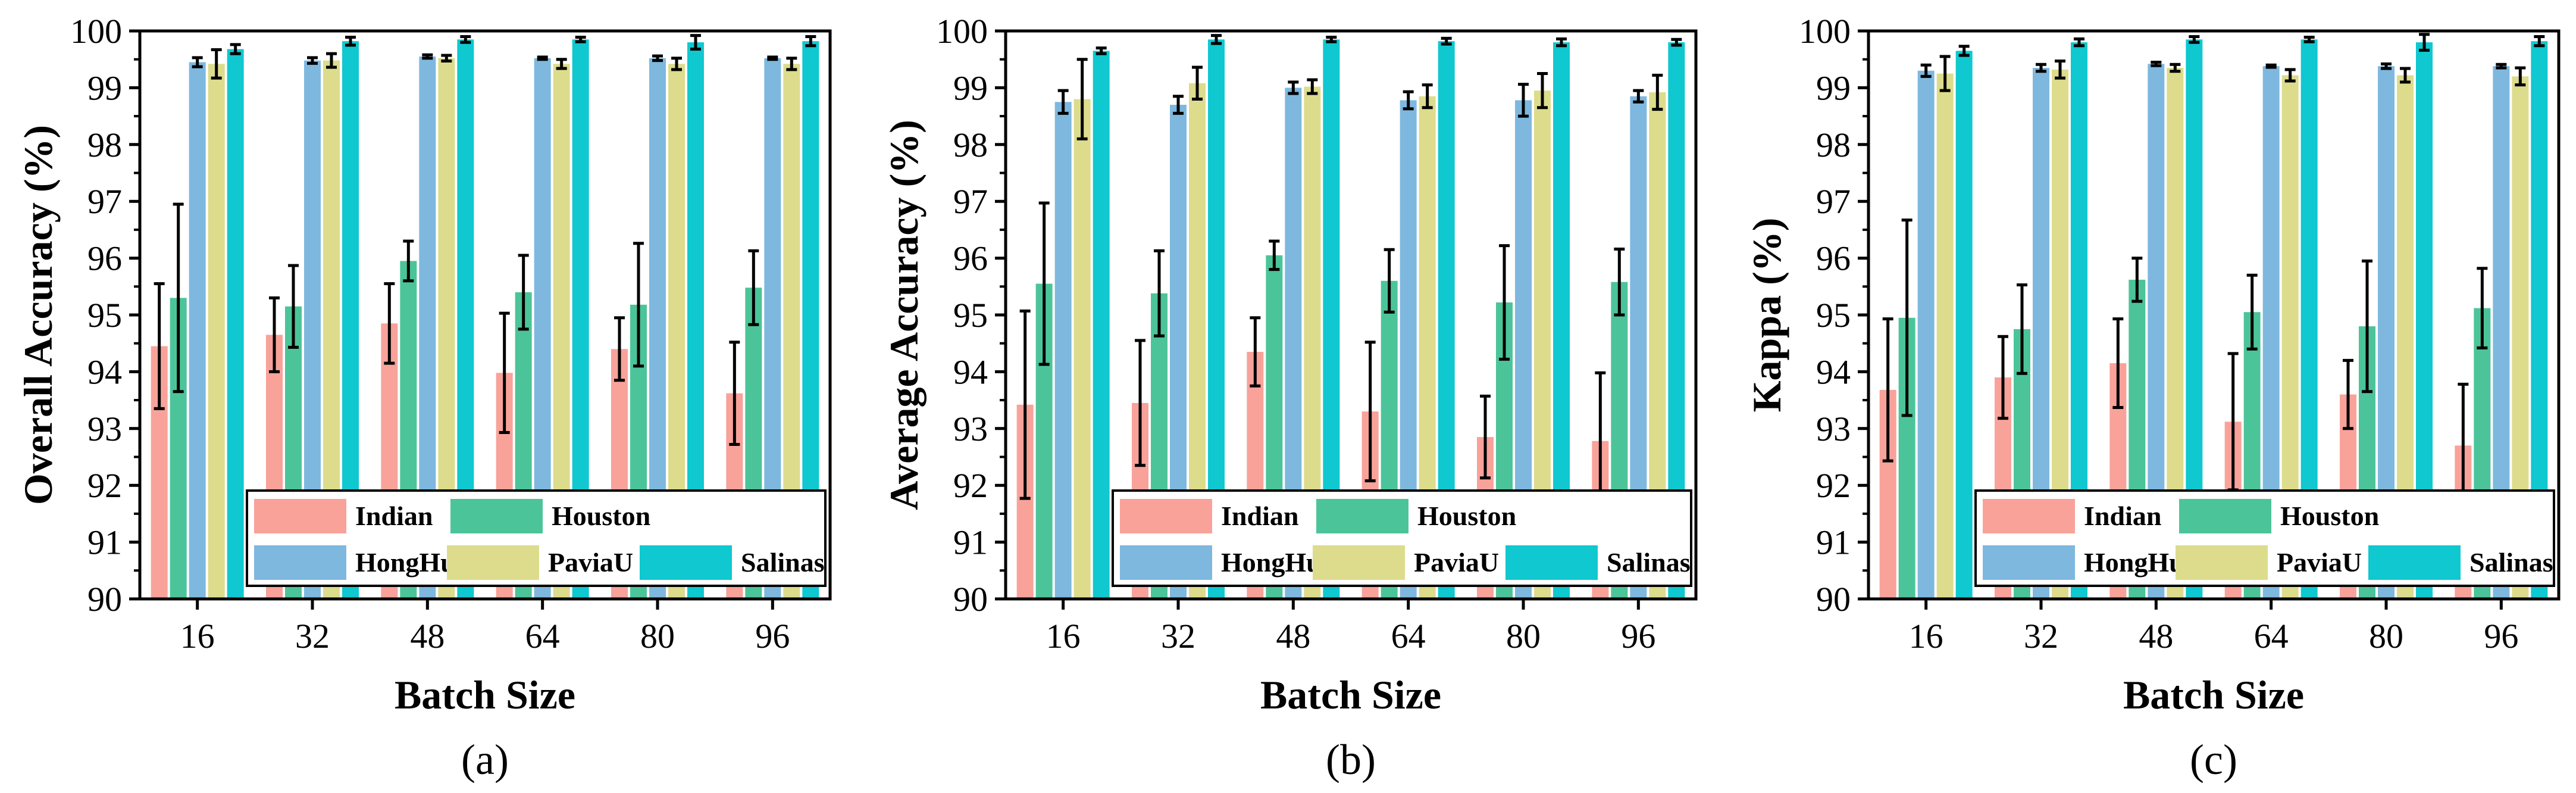  What do you see at coordinates (1825, 32) in the screenshot?
I see `y-tick-label: 100` at bounding box center [1825, 32].